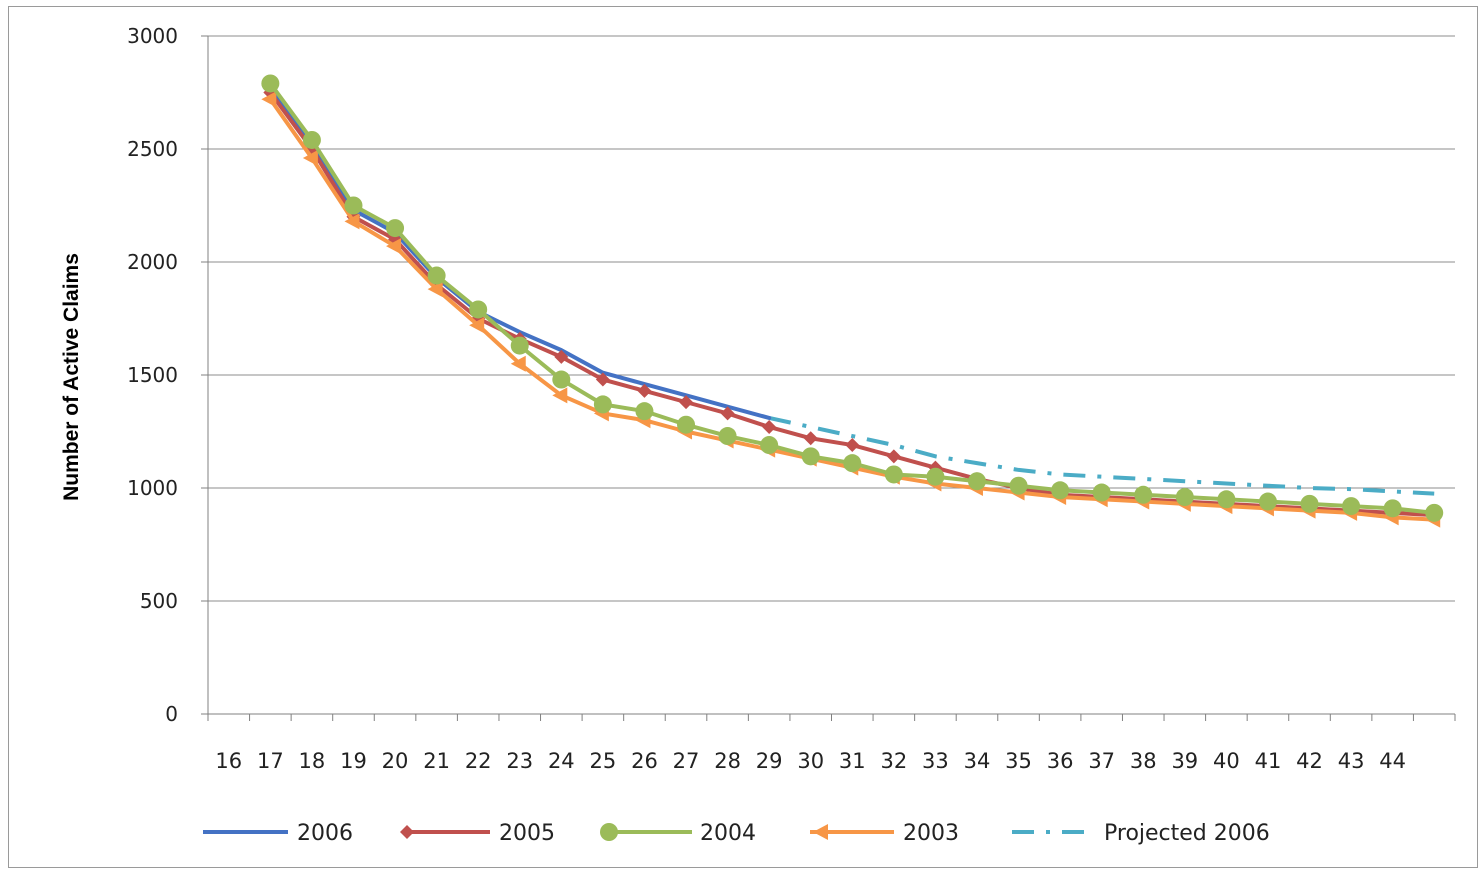  What do you see at coordinates (436, 761) in the screenshot?
I see `x-tick-label: 21` at bounding box center [436, 761].